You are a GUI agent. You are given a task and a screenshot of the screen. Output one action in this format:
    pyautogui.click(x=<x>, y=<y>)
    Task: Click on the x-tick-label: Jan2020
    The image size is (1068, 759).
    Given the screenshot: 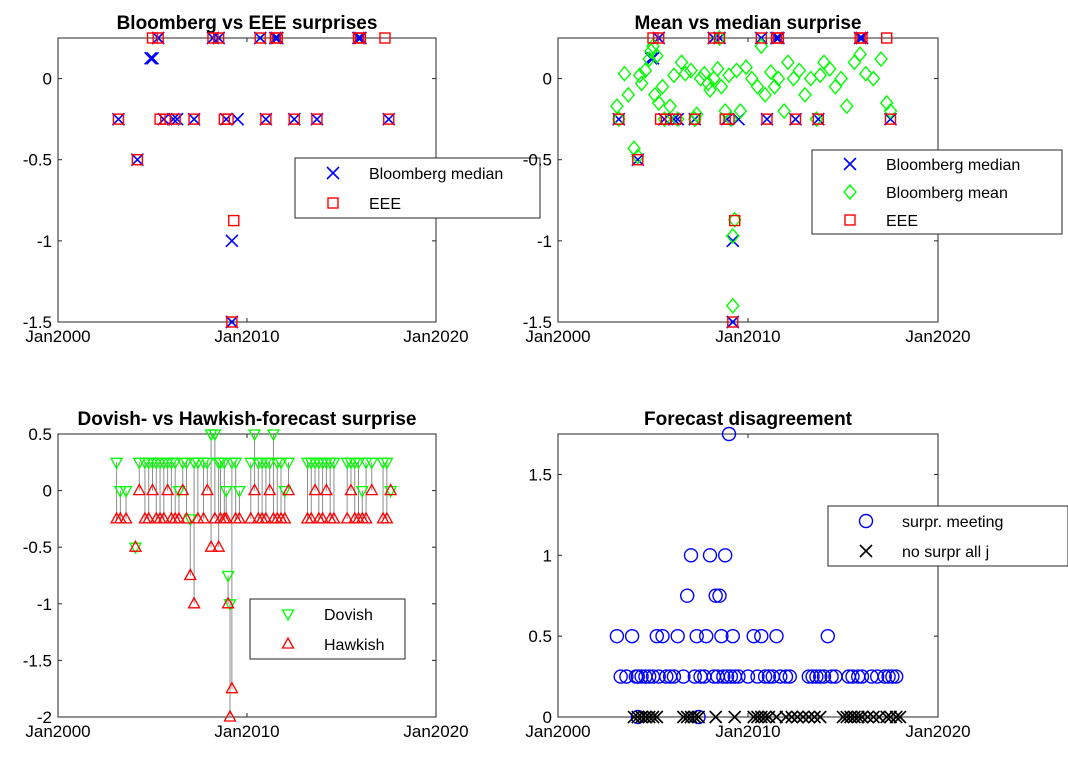 What is the action you would take?
    pyautogui.click(x=435, y=731)
    